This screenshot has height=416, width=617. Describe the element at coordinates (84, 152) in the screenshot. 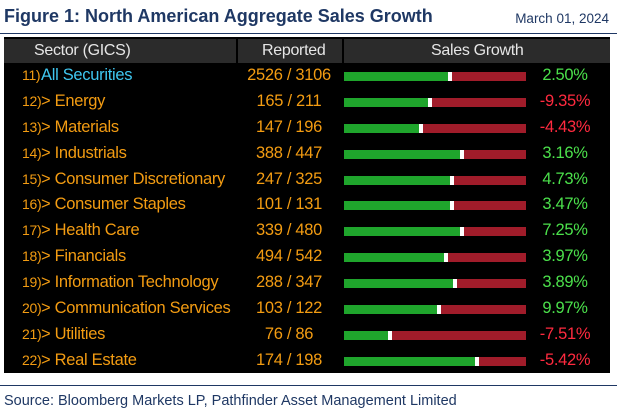

I see `sector-name: > Industrials` at that location.